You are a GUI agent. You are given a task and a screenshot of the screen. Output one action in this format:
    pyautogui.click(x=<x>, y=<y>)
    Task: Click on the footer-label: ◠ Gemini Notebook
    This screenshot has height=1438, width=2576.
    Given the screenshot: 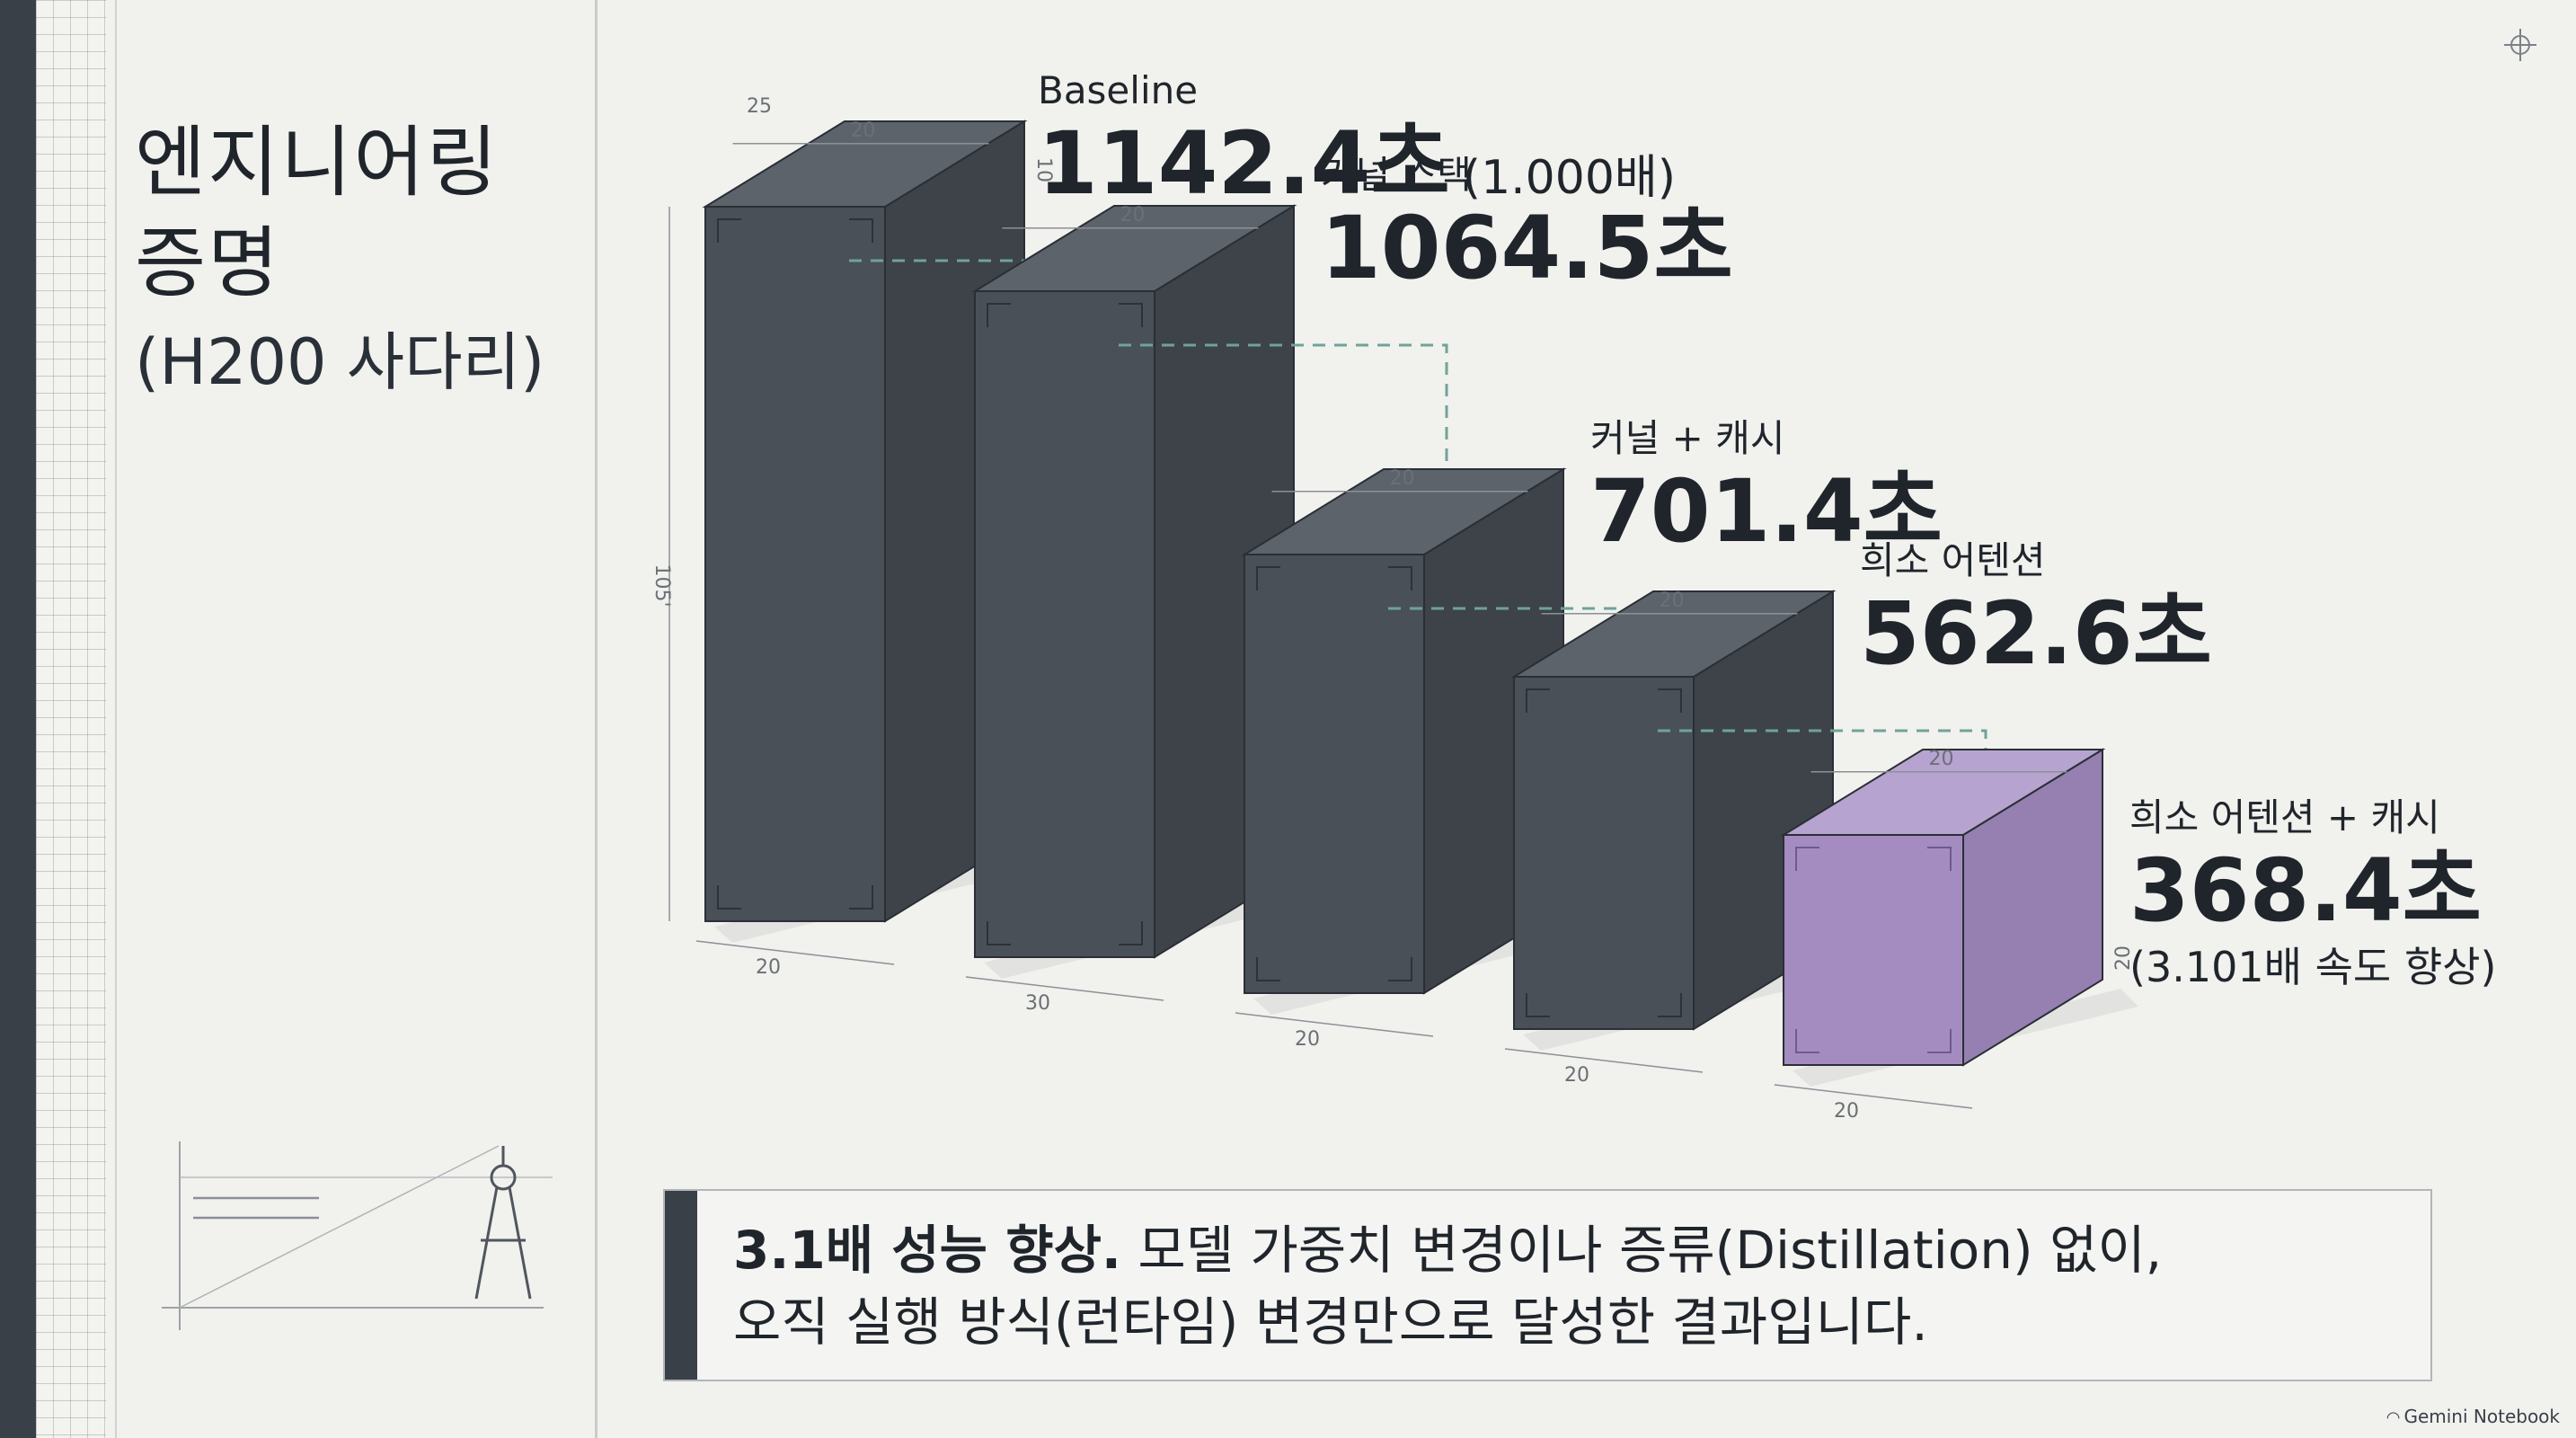 What is the action you would take?
    pyautogui.click(x=2473, y=1416)
    